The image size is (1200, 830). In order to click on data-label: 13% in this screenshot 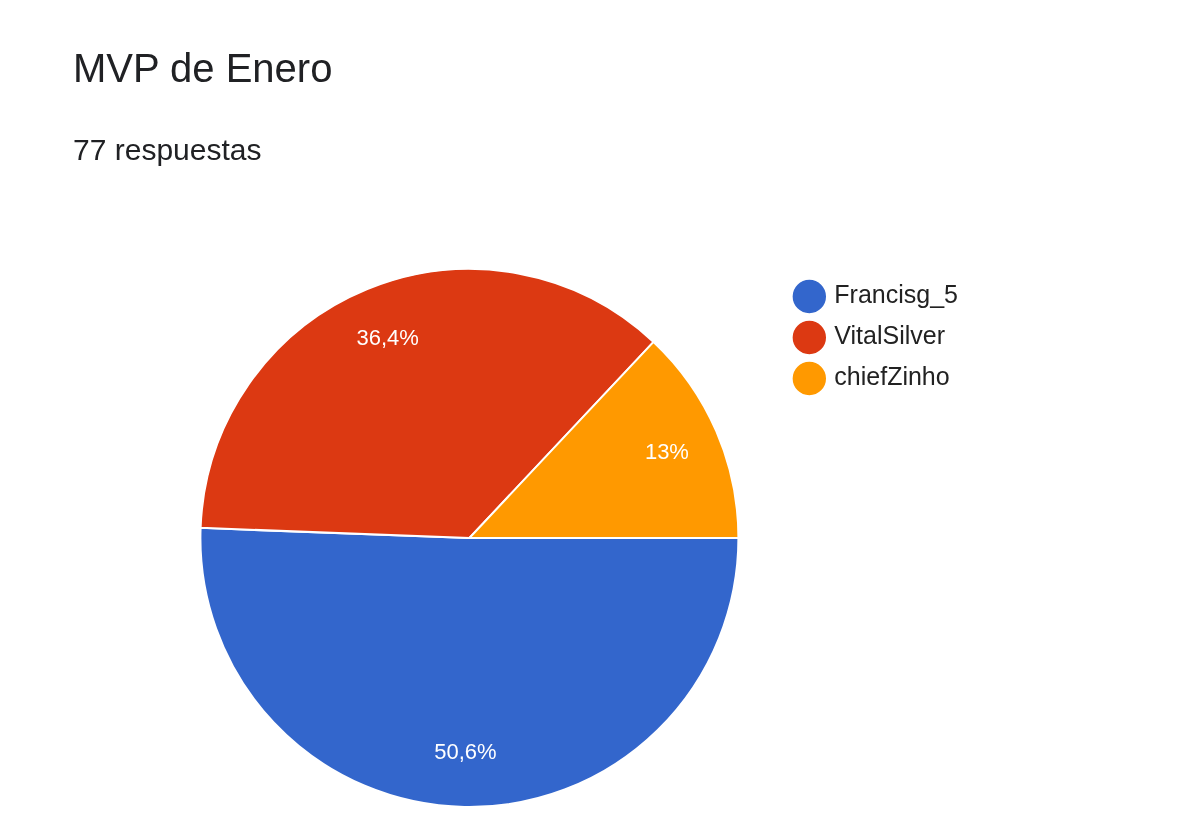, I will do `click(666, 451)`.